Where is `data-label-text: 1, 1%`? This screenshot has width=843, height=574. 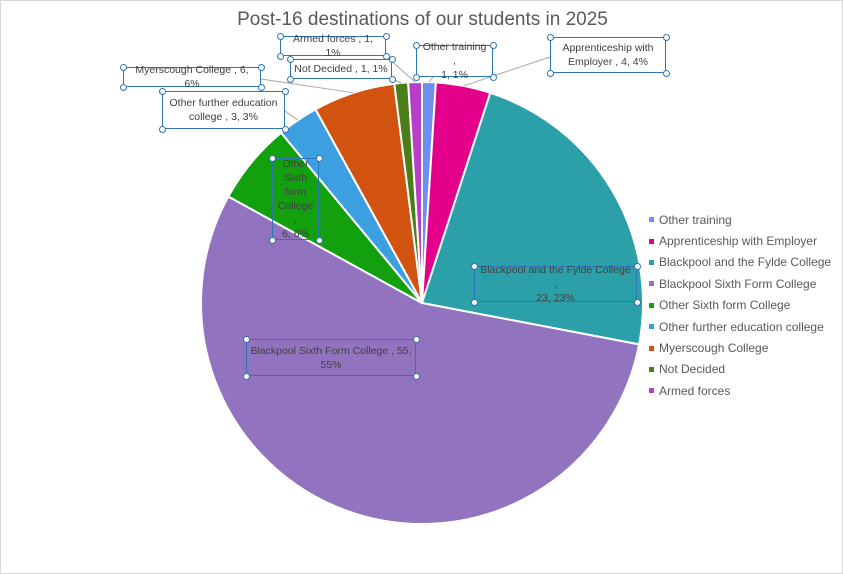
data-label-text: 1, 1% is located at coordinates (454, 75).